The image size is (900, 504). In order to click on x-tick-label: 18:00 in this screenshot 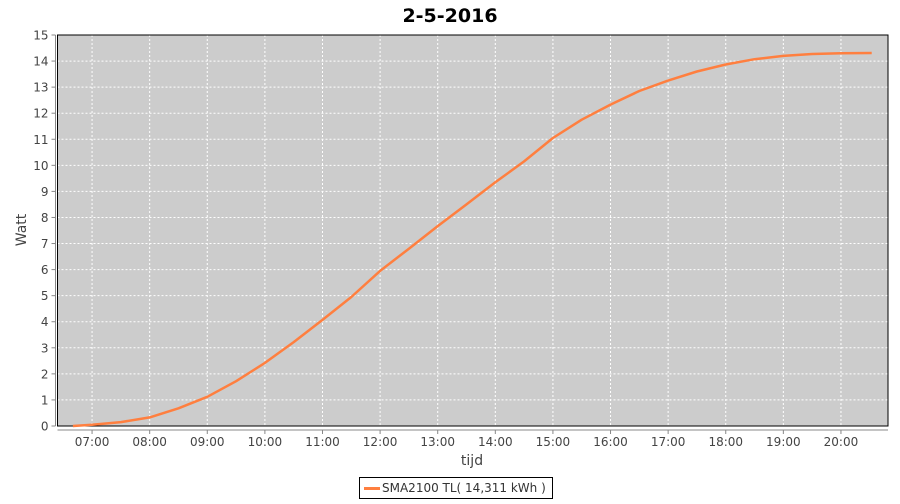, I will do `click(725, 442)`.